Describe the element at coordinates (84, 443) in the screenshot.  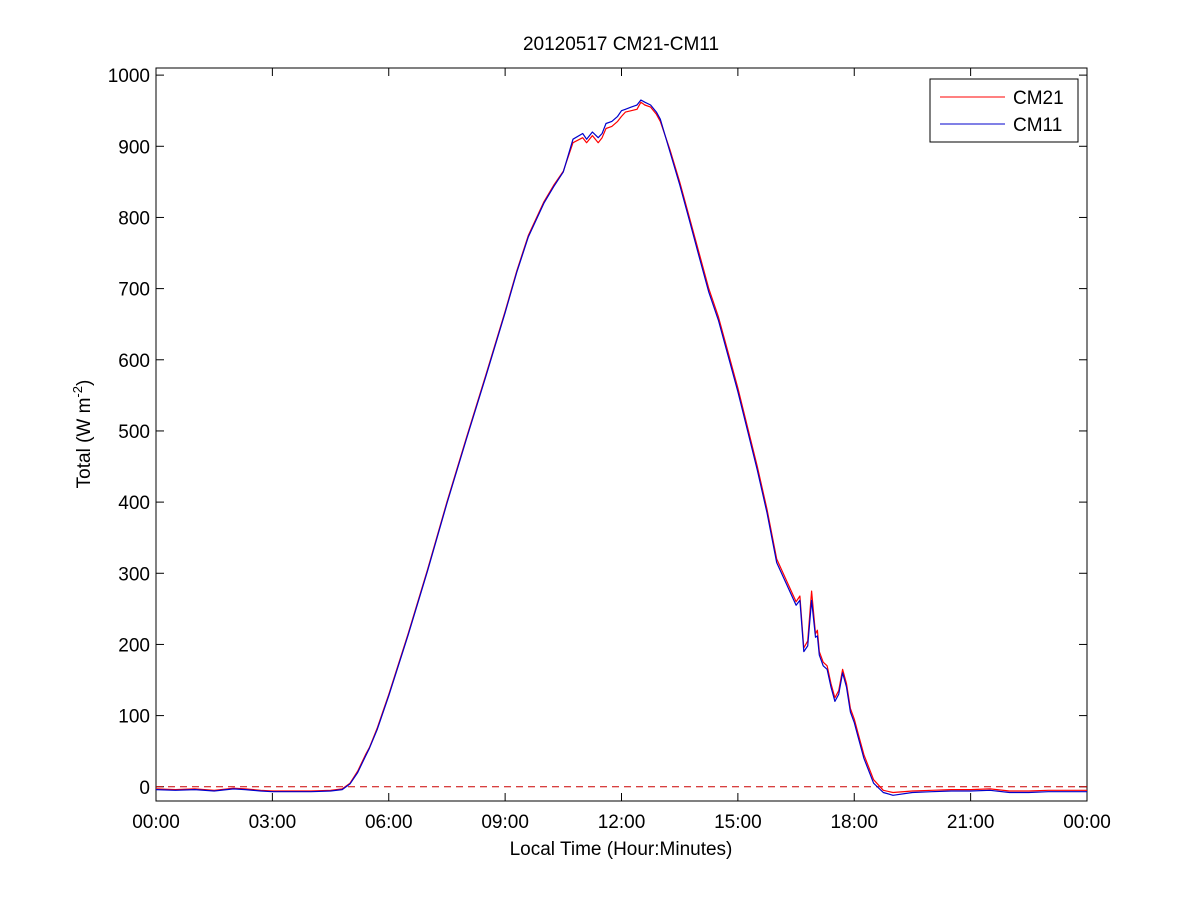
I see `y-axis-label-main: Total (W m` at that location.